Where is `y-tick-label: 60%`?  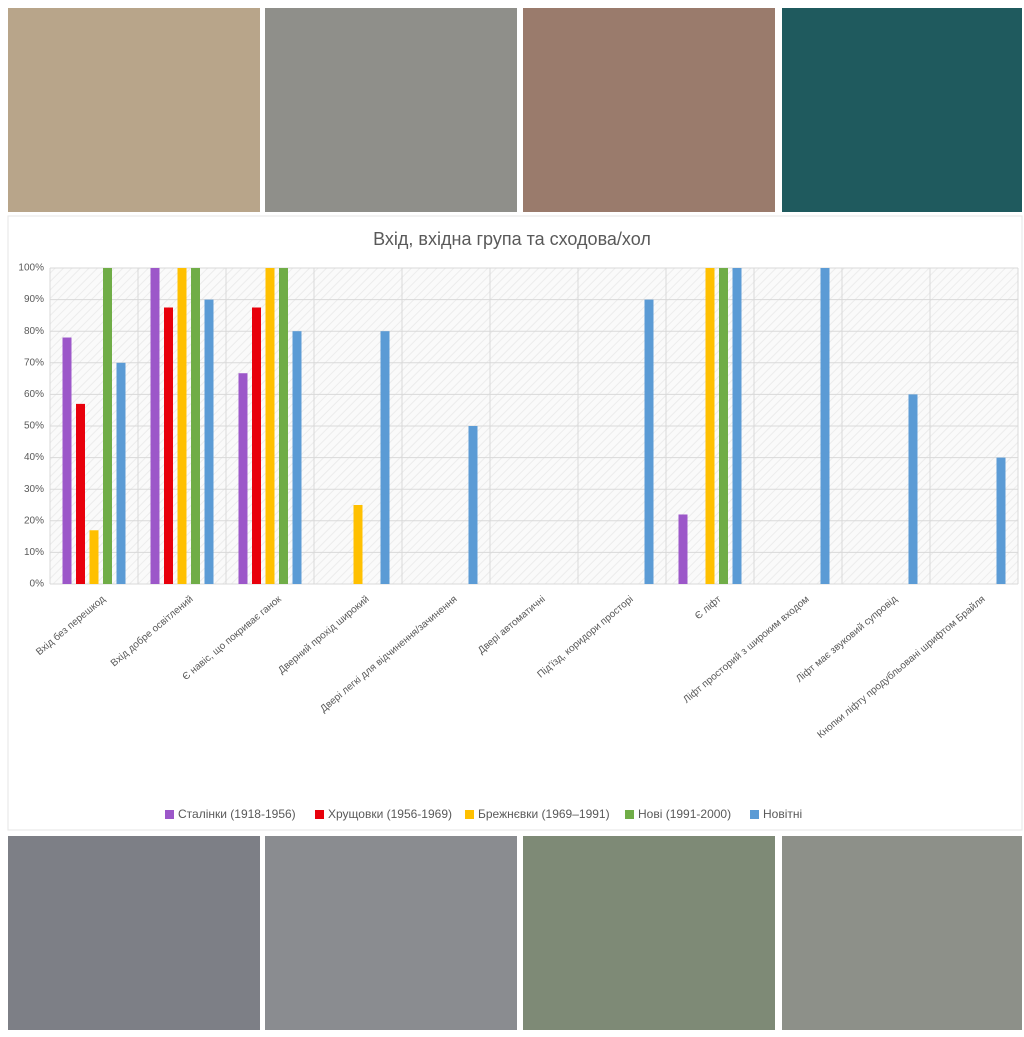
y-tick-label: 60% is located at coordinates (34, 394).